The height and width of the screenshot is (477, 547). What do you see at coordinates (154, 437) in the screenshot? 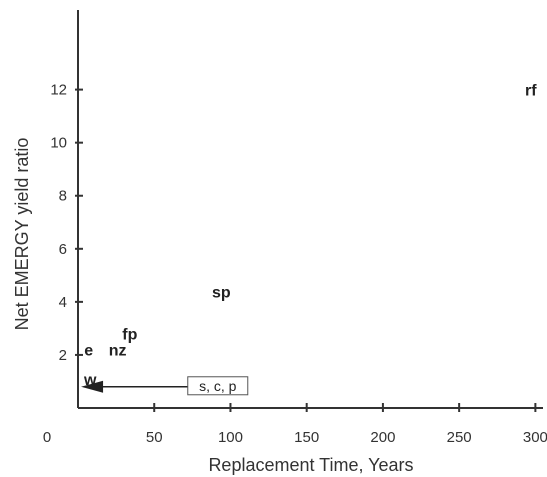
I see `x-tick-label: 50` at bounding box center [154, 437].